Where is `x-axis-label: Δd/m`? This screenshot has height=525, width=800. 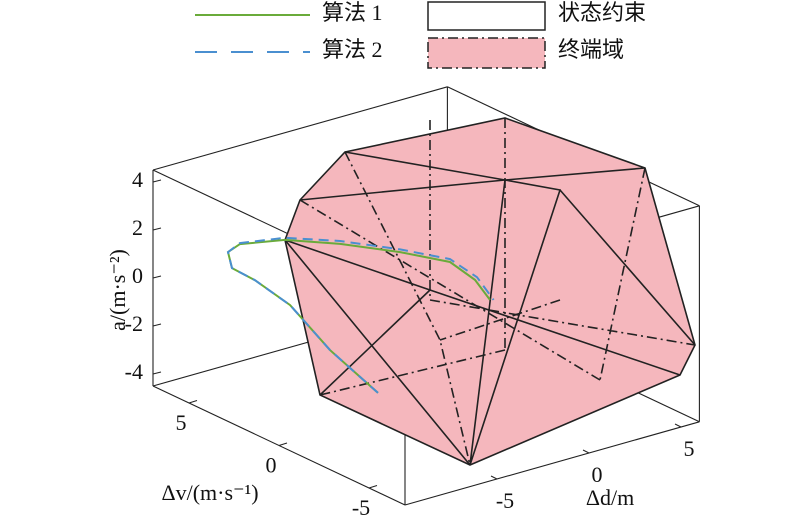 x-axis-label: Δd/m is located at coordinates (610, 497).